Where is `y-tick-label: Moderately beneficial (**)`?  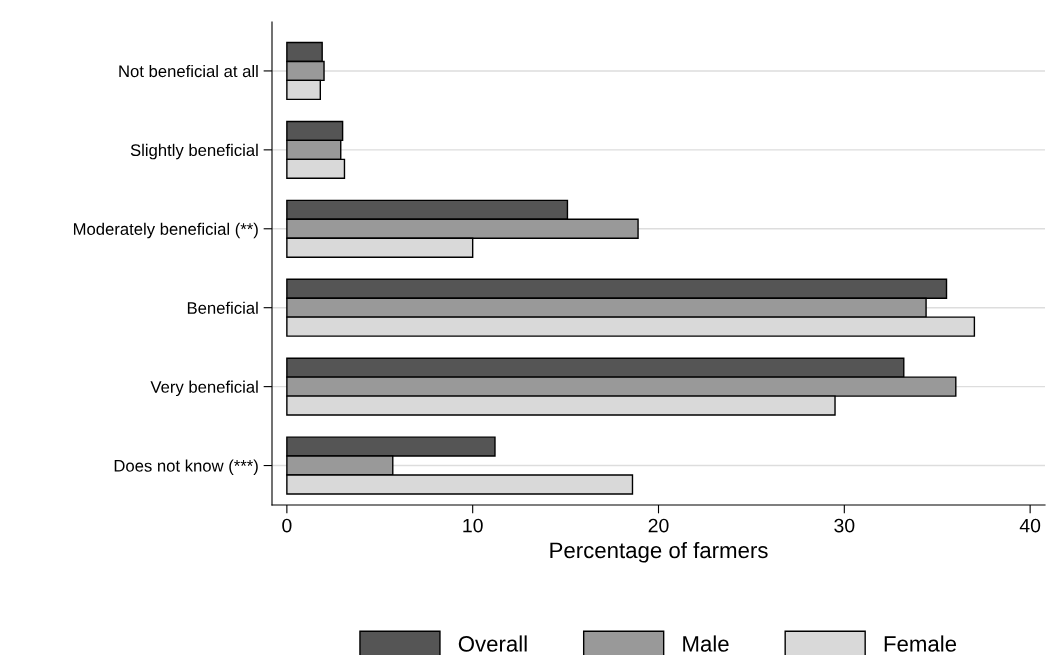
y-tick-label: Moderately beneficial (**) is located at coordinates (165, 230).